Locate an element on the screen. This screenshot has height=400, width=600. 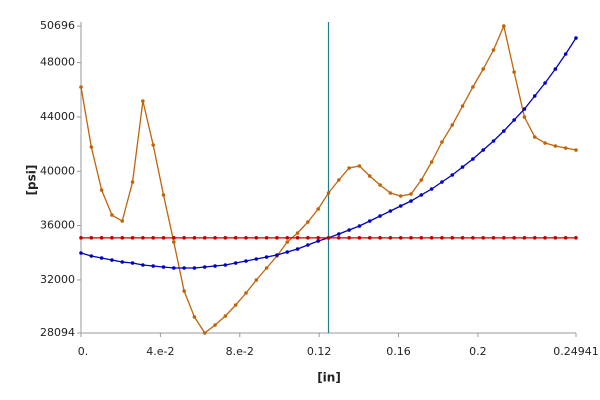
y-tick-label: 50696 is located at coordinates (57, 25).